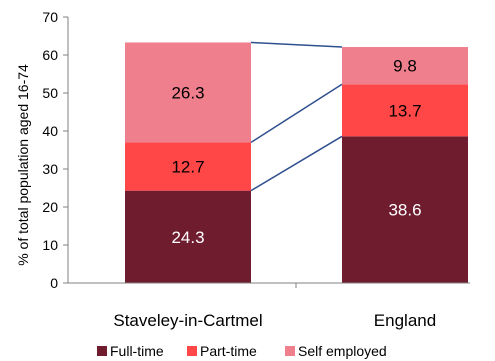  Describe the element at coordinates (342, 351) in the screenshot. I see `legend-label: Self employed` at that location.